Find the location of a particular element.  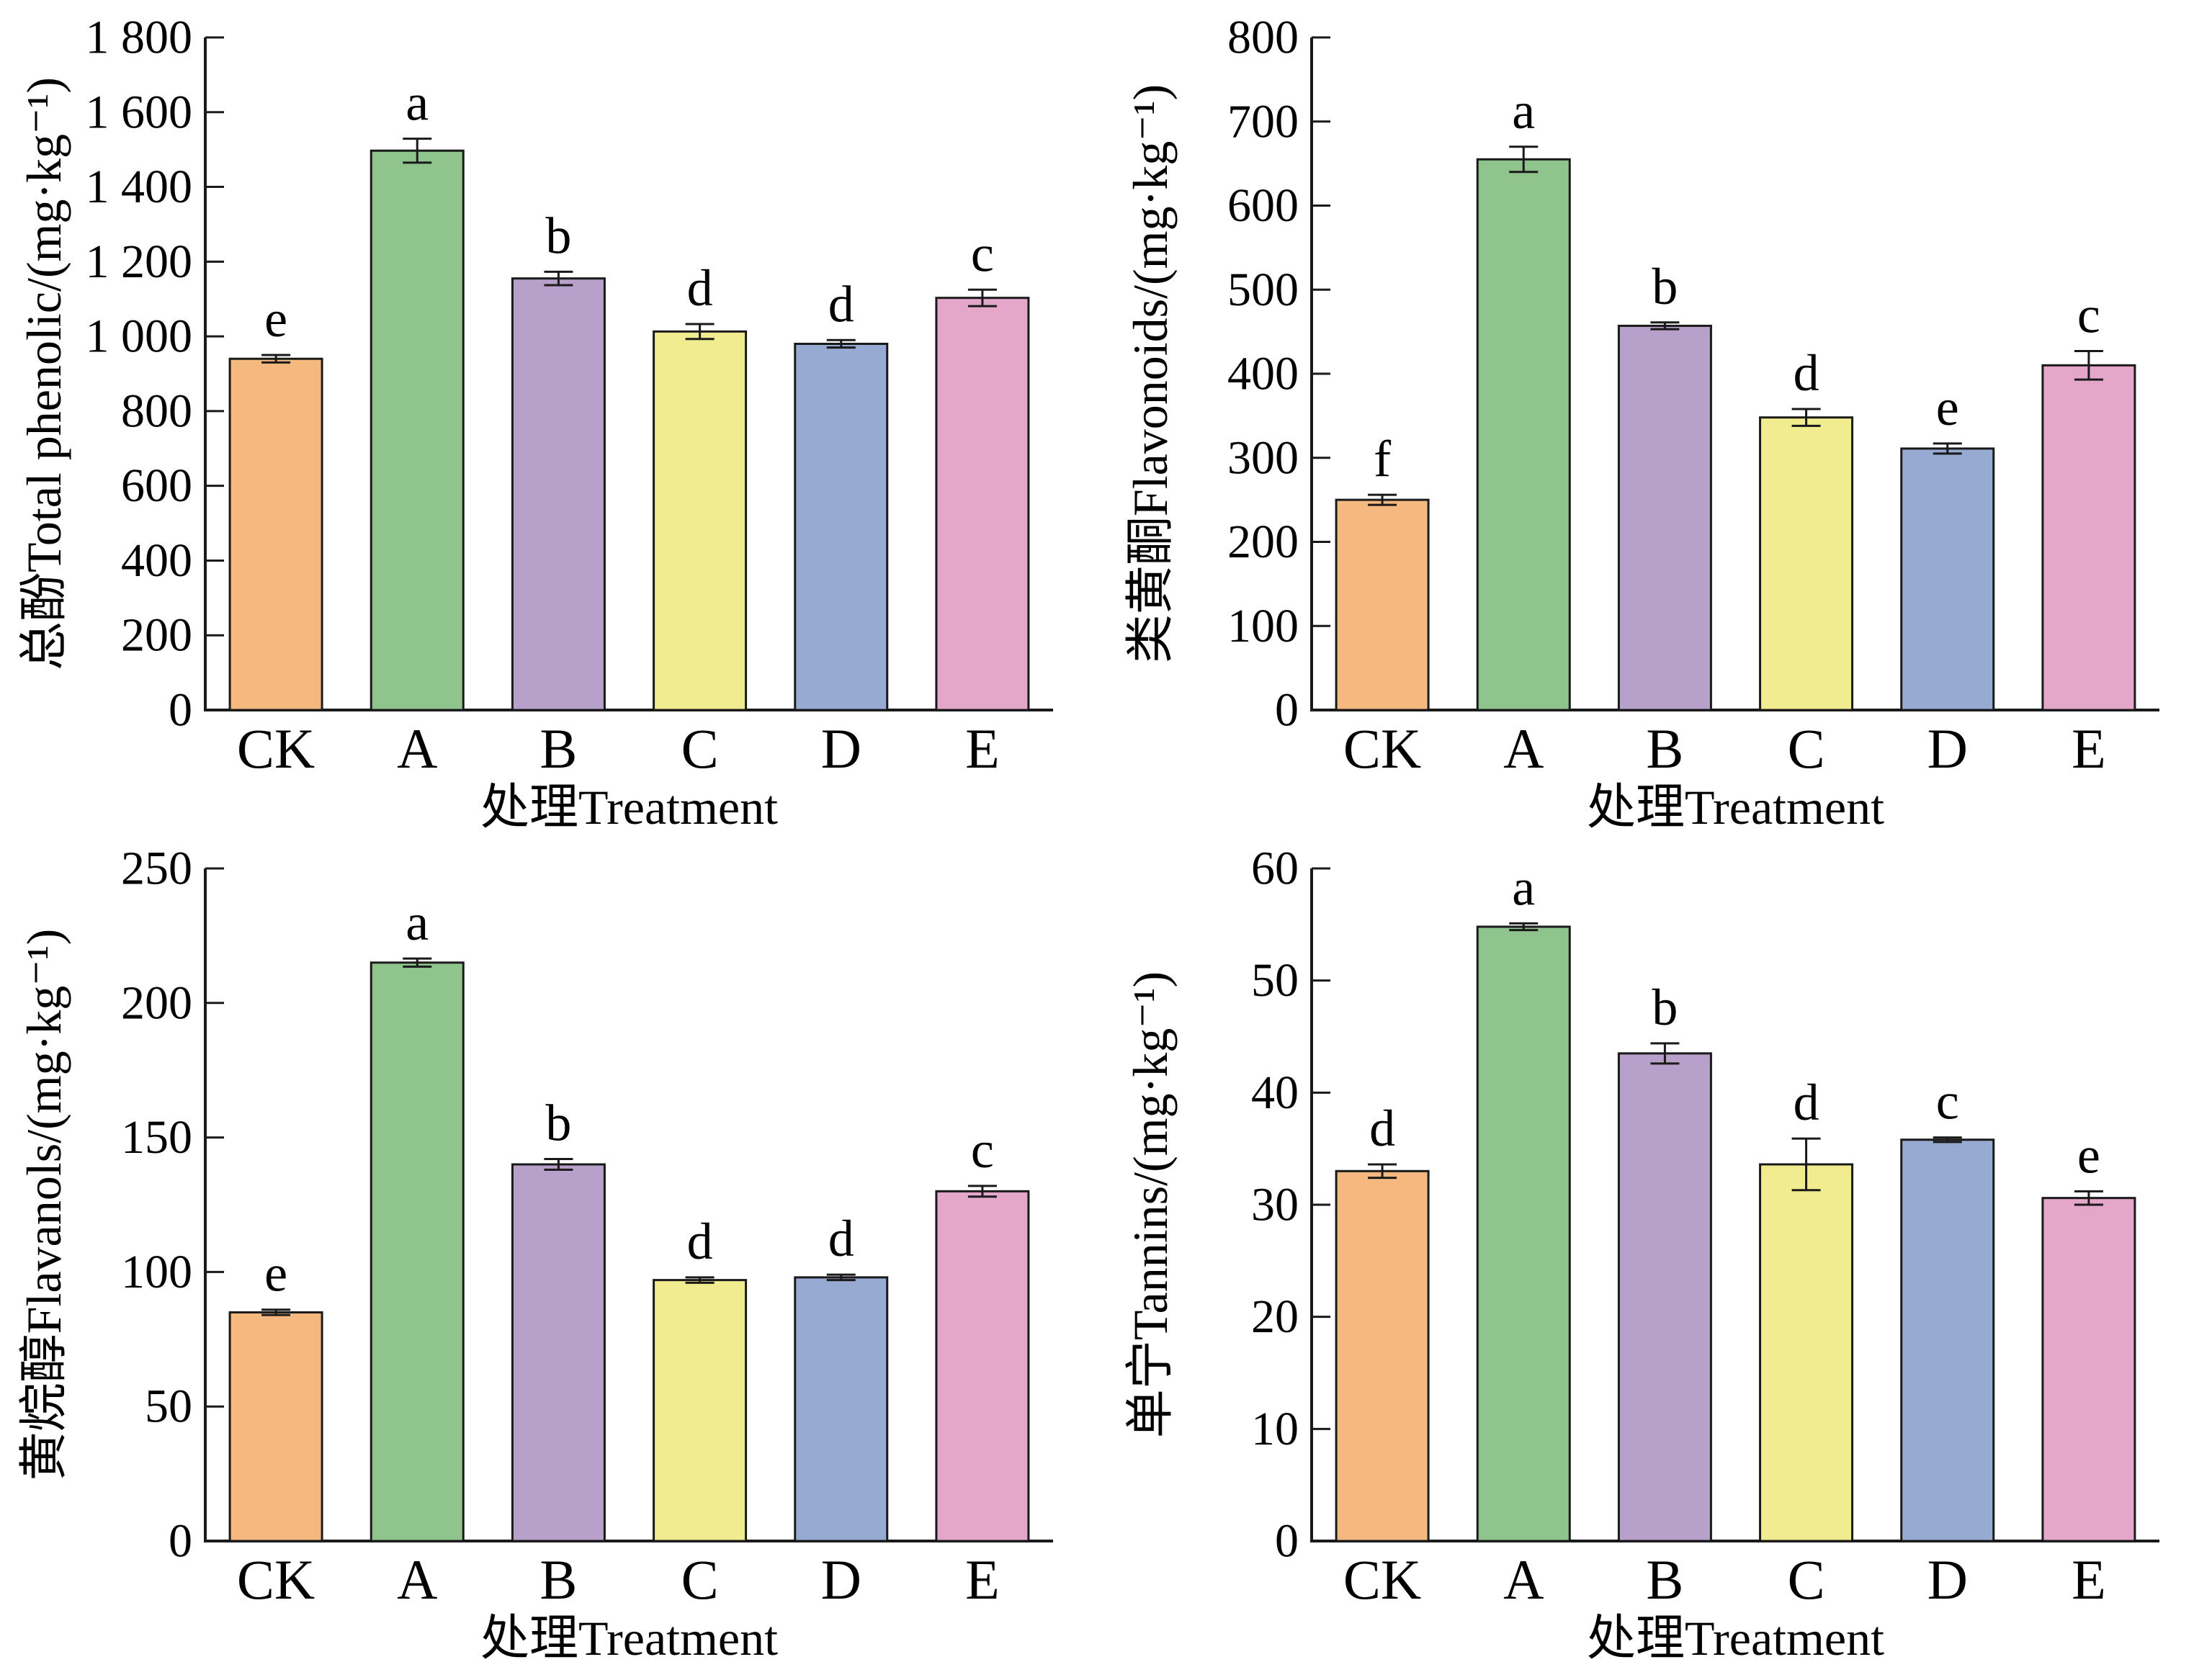

y-axis-ticks: 0 50 100 150 200 250 is located at coordinates (172, 1205).